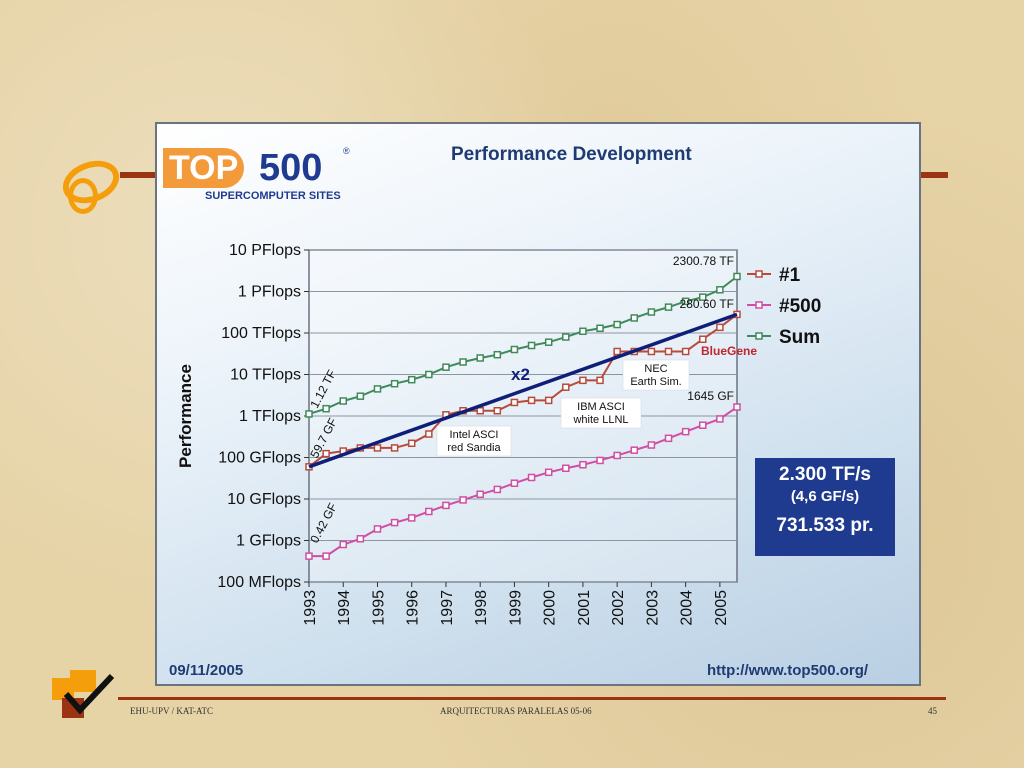 The width and height of the screenshot is (1024, 768). I want to click on stats-line-3: 731.533 pr., so click(825, 525).